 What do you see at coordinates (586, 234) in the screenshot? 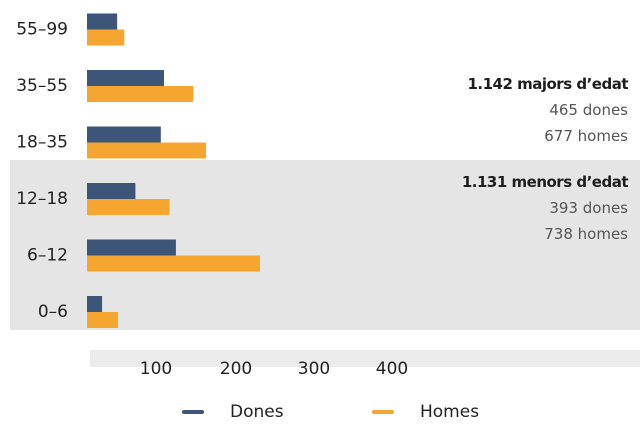
I see `menors-homes-label: 738 homes` at bounding box center [586, 234].